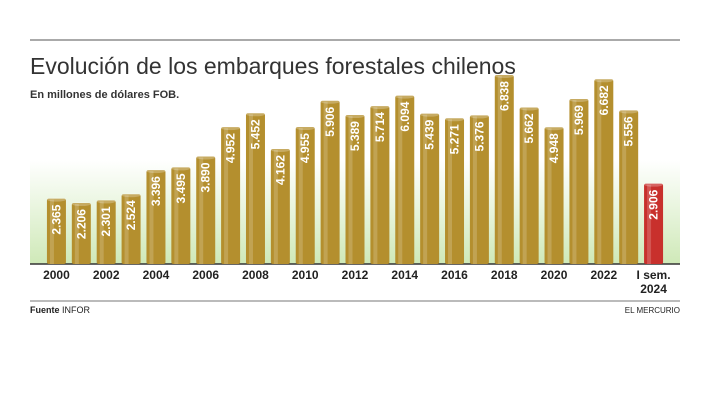 The image size is (709, 404). I want to click on source-label: Fuente, so click(45, 310).